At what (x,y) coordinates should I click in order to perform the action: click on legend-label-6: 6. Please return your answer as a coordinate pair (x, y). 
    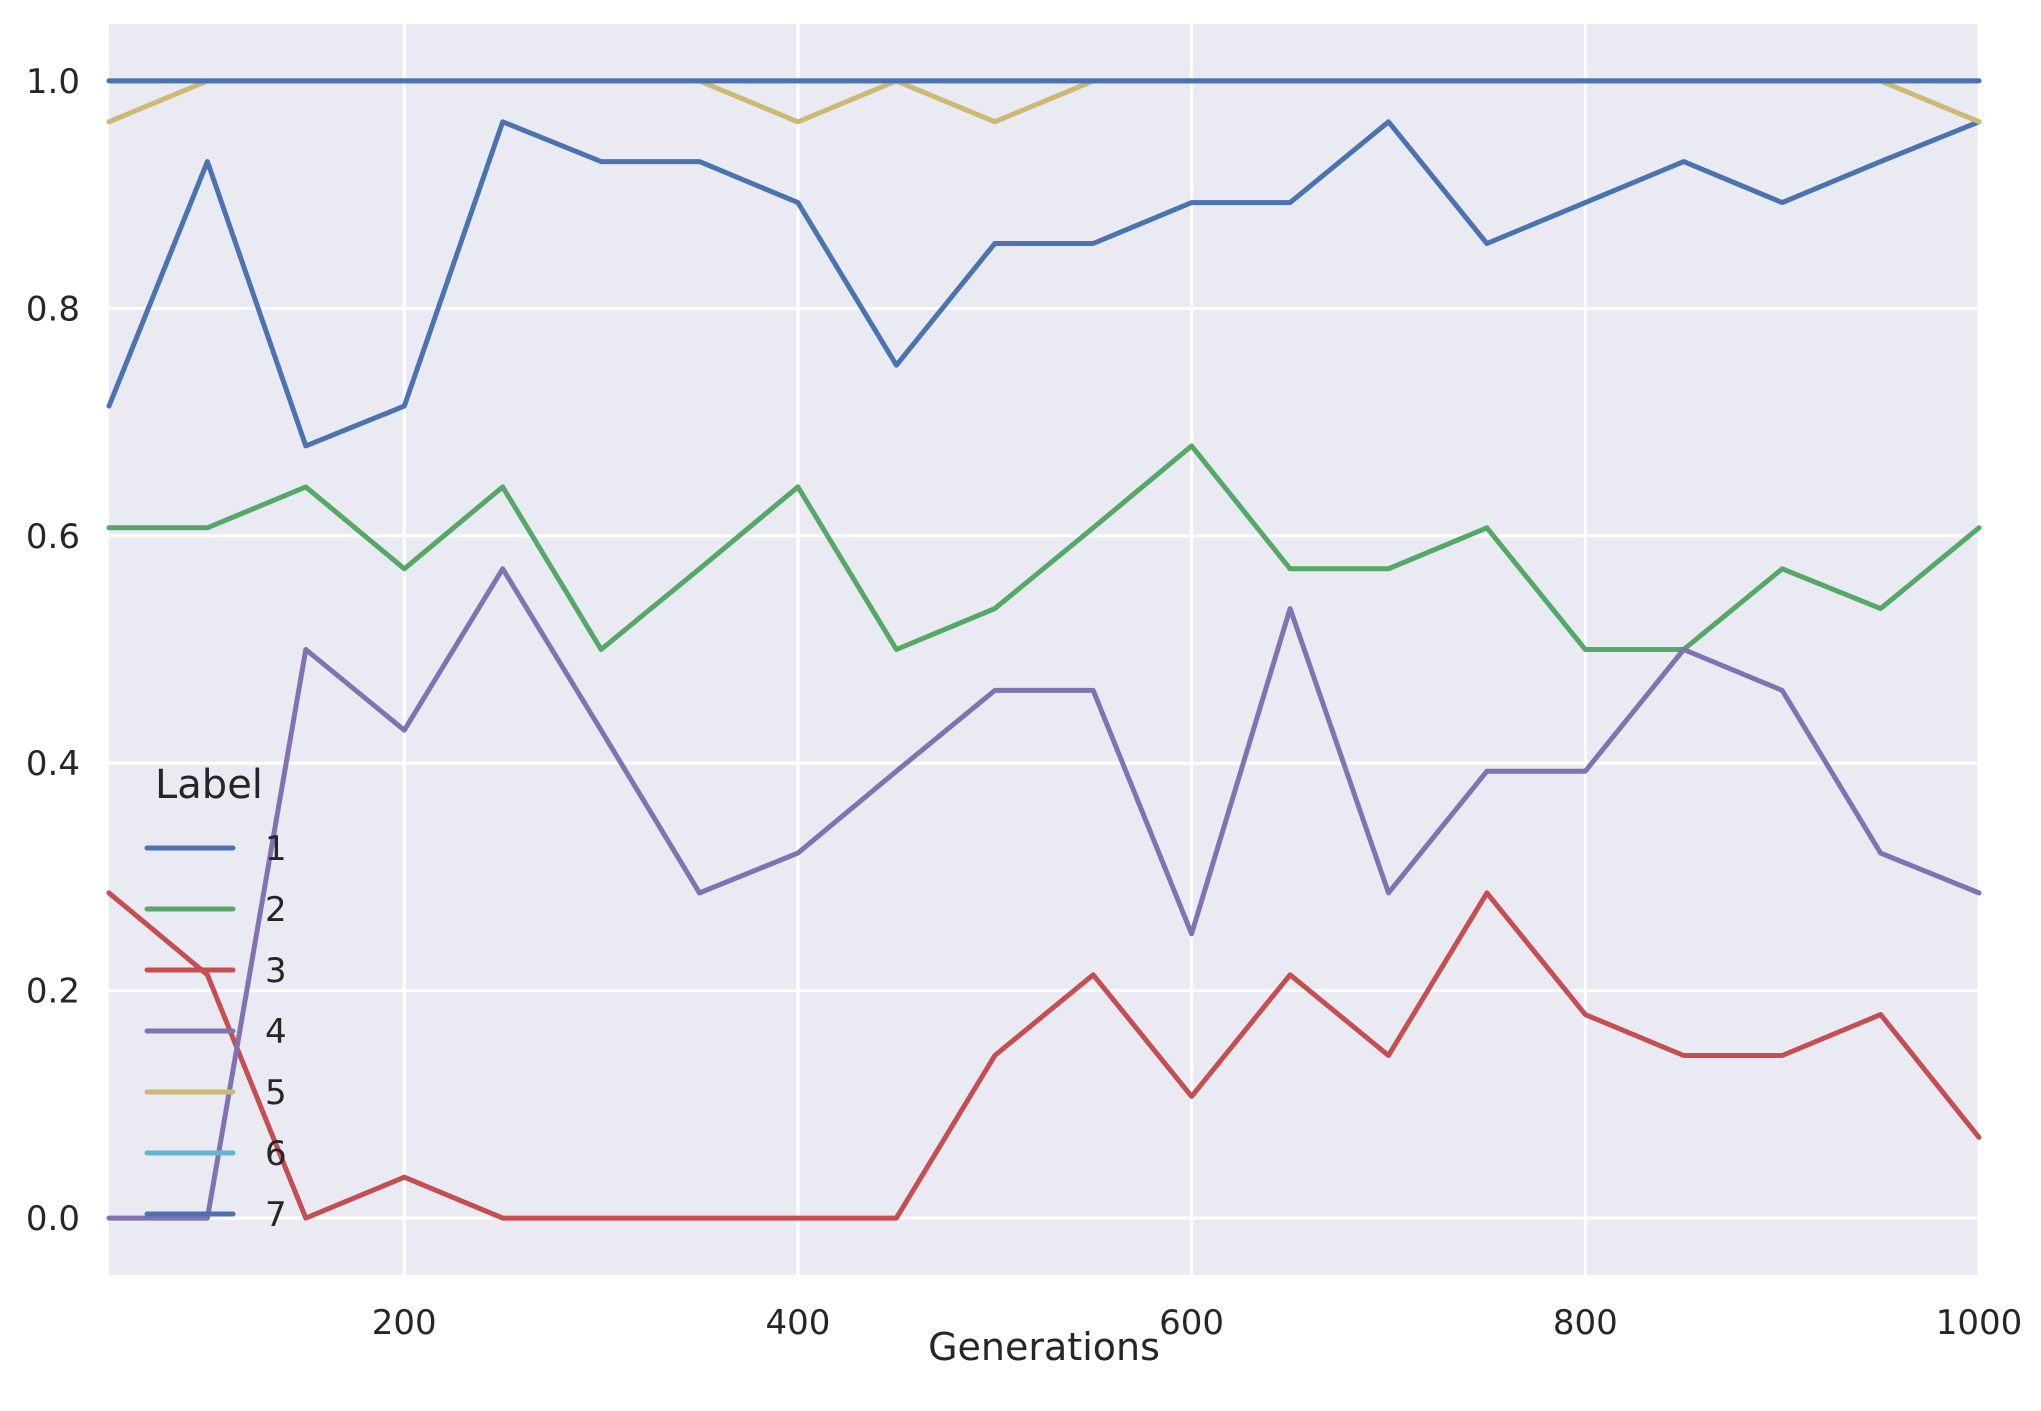
    Looking at the image, I should click on (276, 1154).